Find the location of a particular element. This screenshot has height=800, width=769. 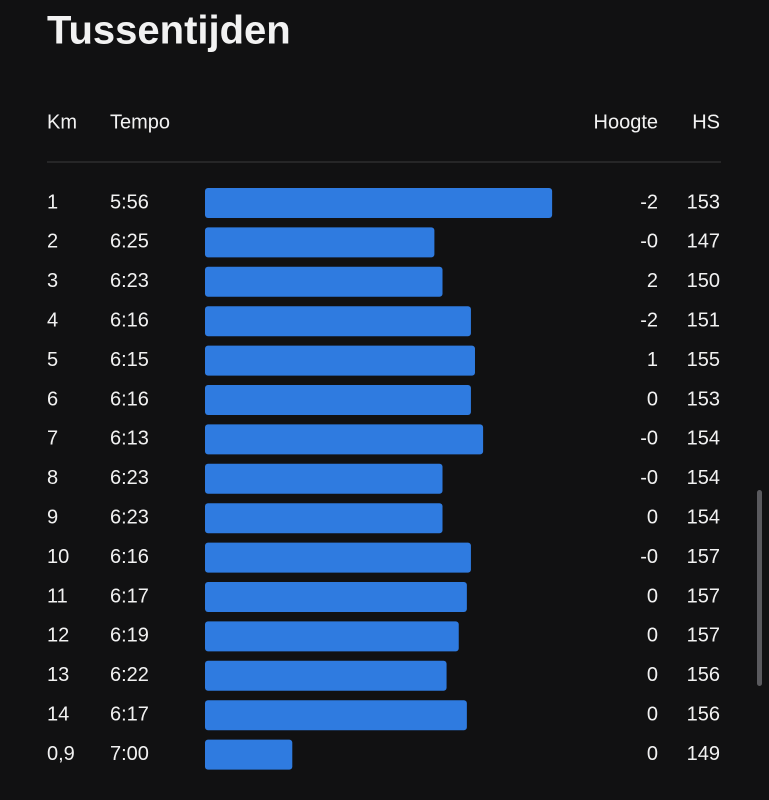

title: Tussentijden is located at coordinates (169, 31).